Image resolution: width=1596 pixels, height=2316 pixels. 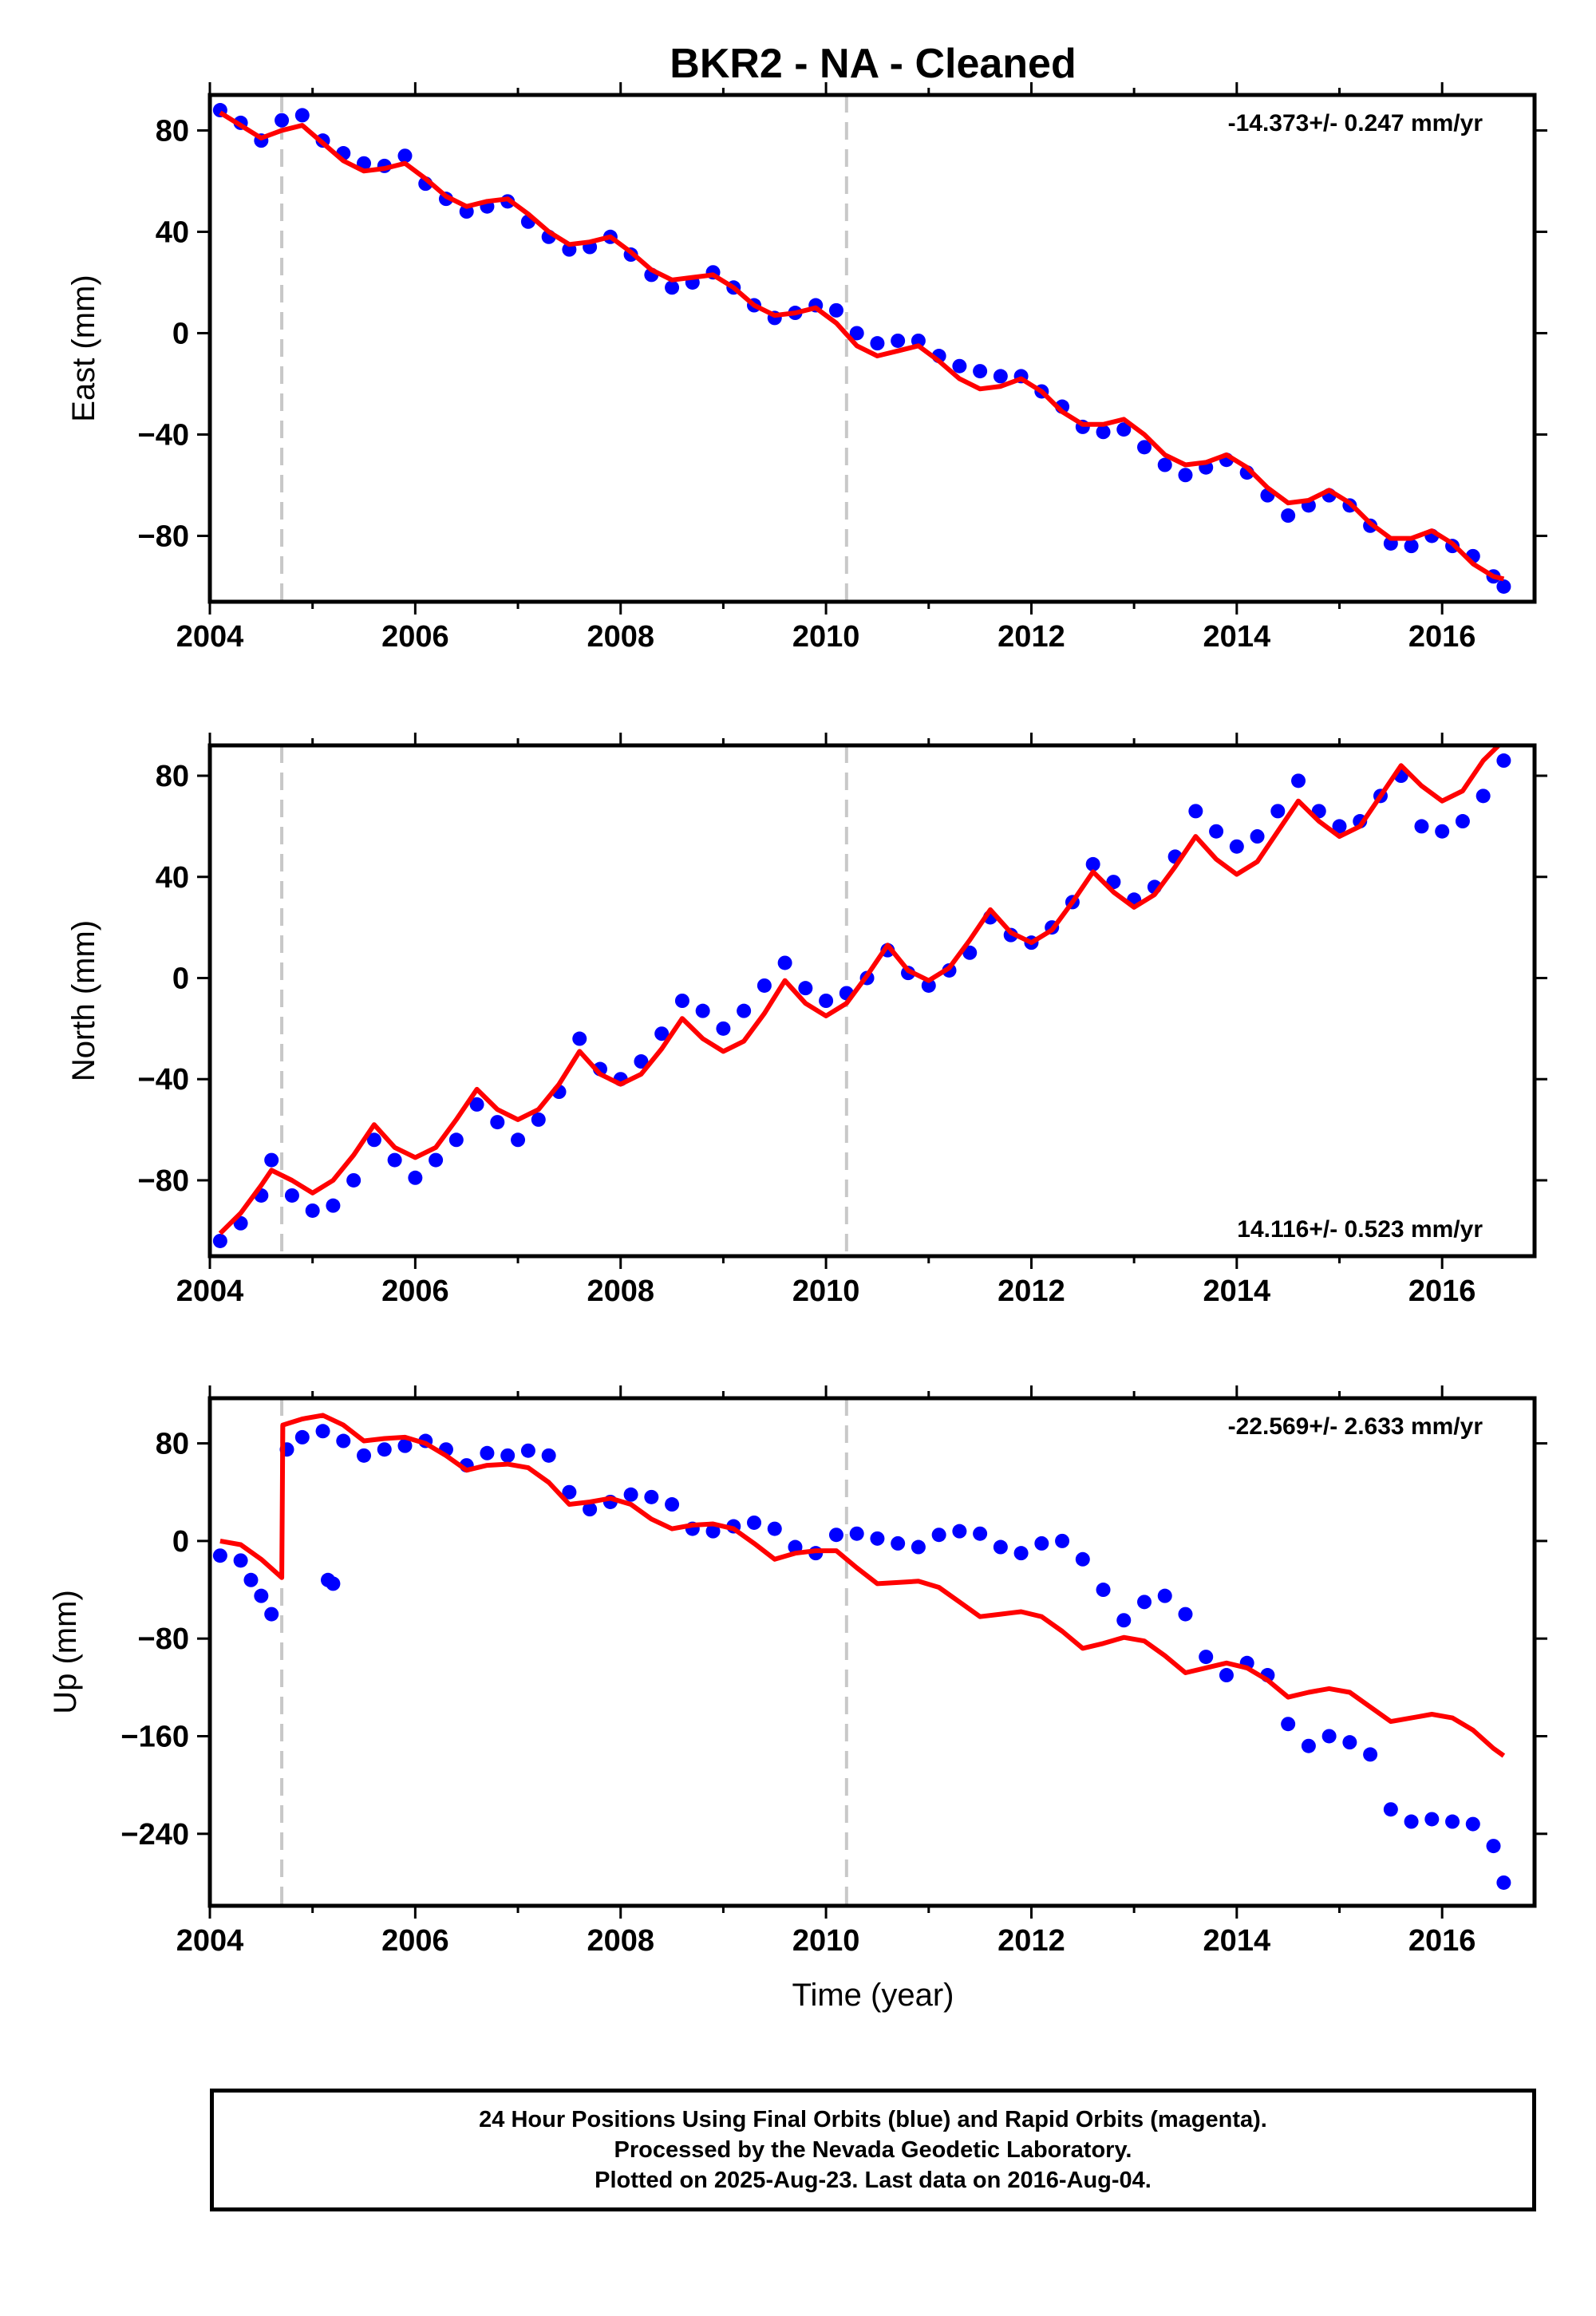 What do you see at coordinates (826, 637) in the screenshot?
I see `x-tick-label: 2010` at bounding box center [826, 637].